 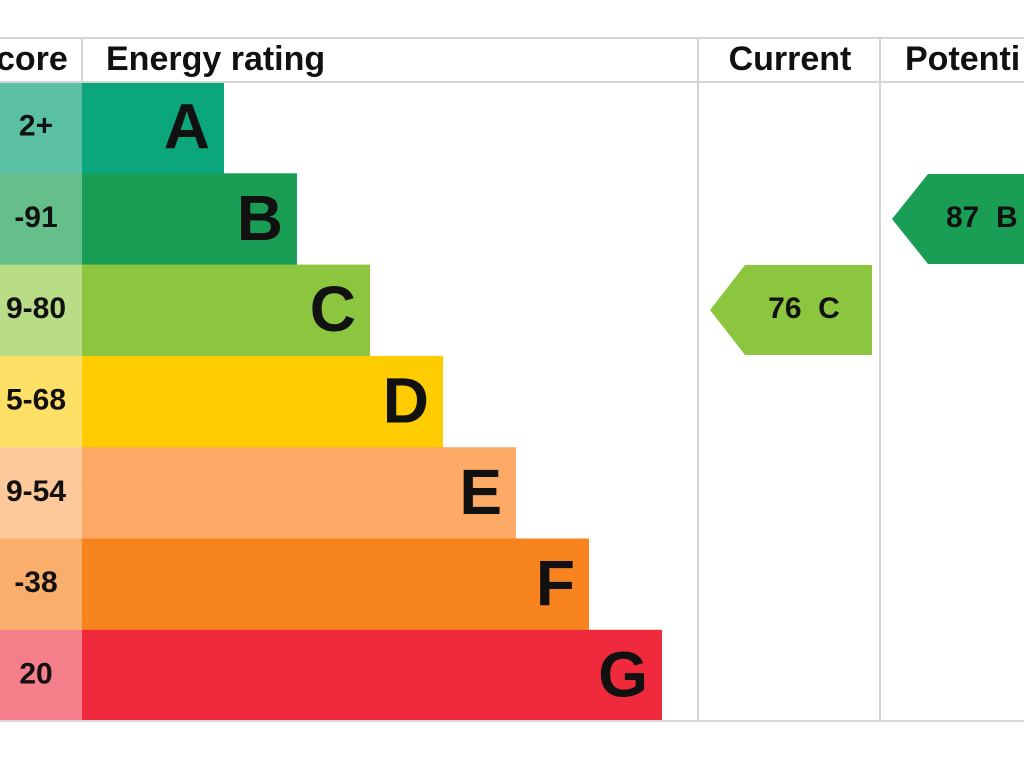 I want to click on header-rating: Energy rating, so click(x=215, y=59).